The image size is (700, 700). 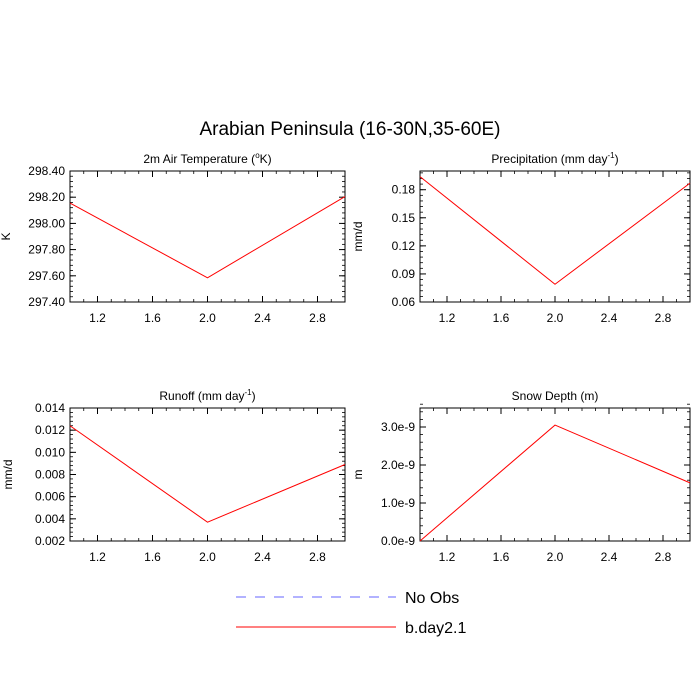 What do you see at coordinates (199, 159) in the screenshot?
I see `panel-title-text: 2m Air Temperature (` at bounding box center [199, 159].